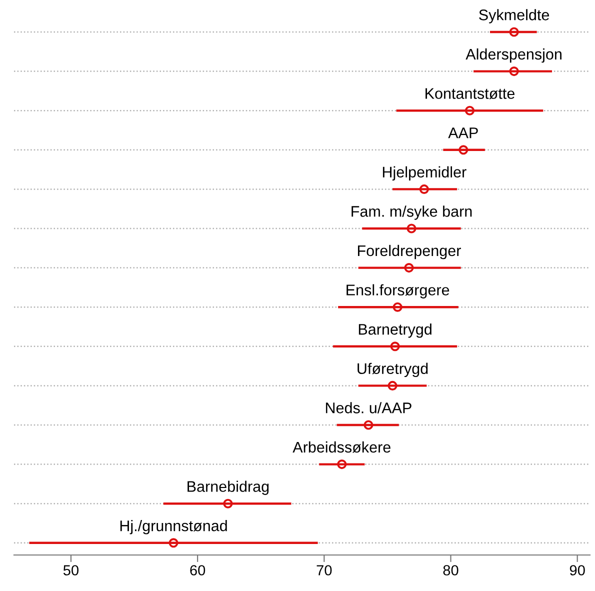 The height and width of the screenshot is (591, 595). What do you see at coordinates (424, 173) in the screenshot?
I see `y-tick-label: Hjelpemidler` at bounding box center [424, 173].